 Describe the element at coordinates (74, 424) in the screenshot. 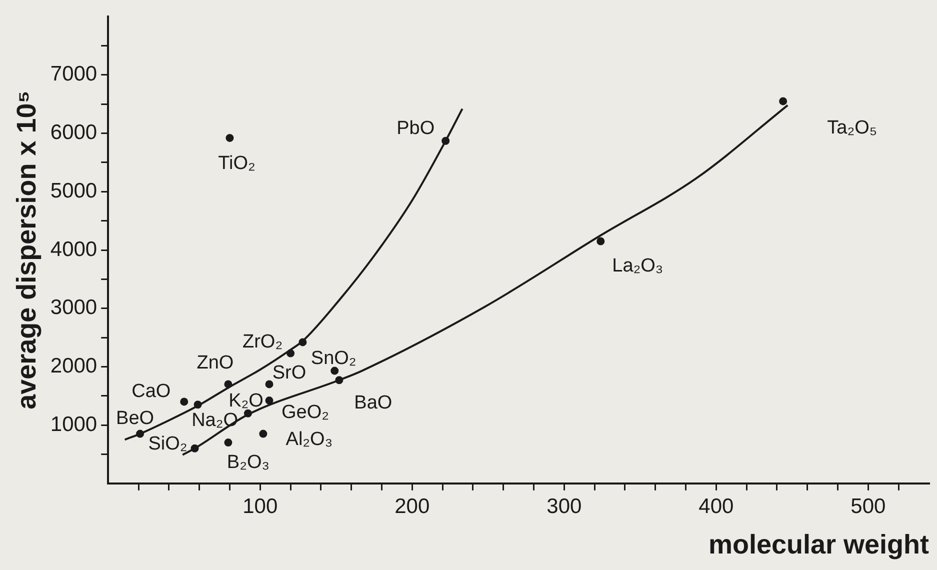

I see `y-tick-label: 1000` at that location.